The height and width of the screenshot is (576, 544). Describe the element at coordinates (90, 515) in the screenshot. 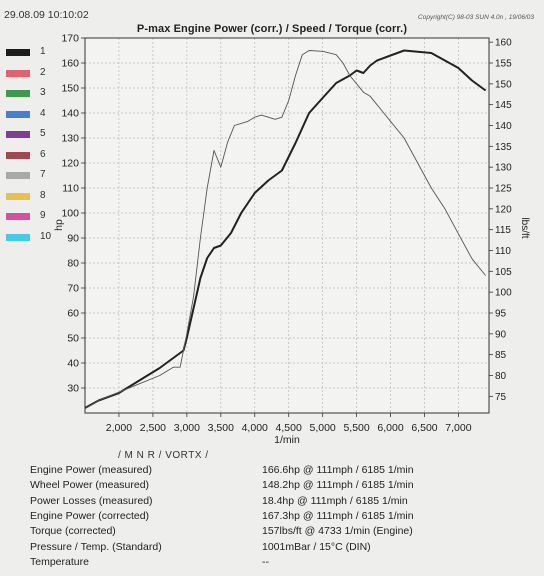

I see `result-label: Engine Power (corrected)` at that location.